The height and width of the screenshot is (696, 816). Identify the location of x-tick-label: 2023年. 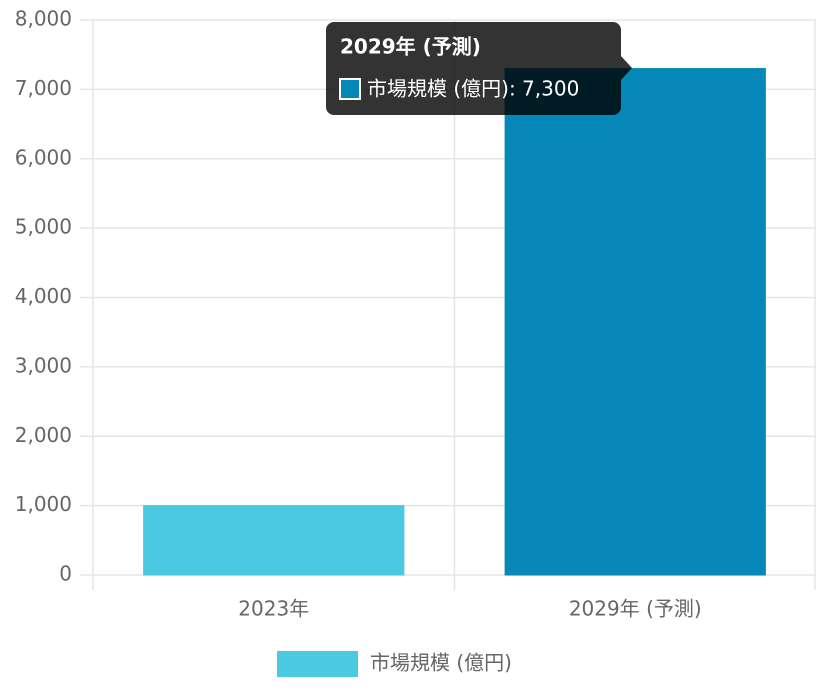
(273, 609).